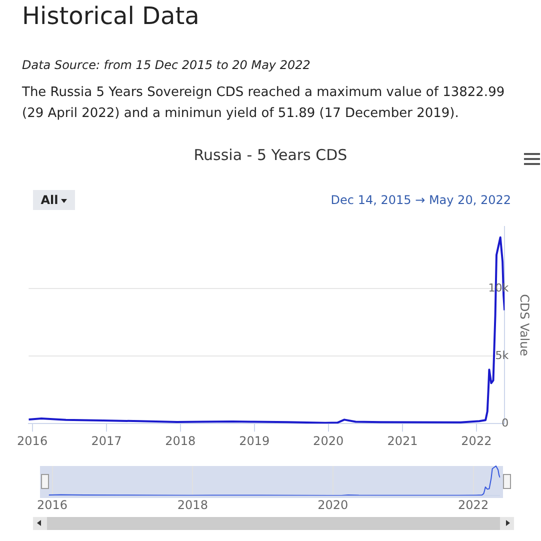 This screenshot has width=541, height=541. Describe the element at coordinates (49, 200) in the screenshot. I see `text: All` at that location.